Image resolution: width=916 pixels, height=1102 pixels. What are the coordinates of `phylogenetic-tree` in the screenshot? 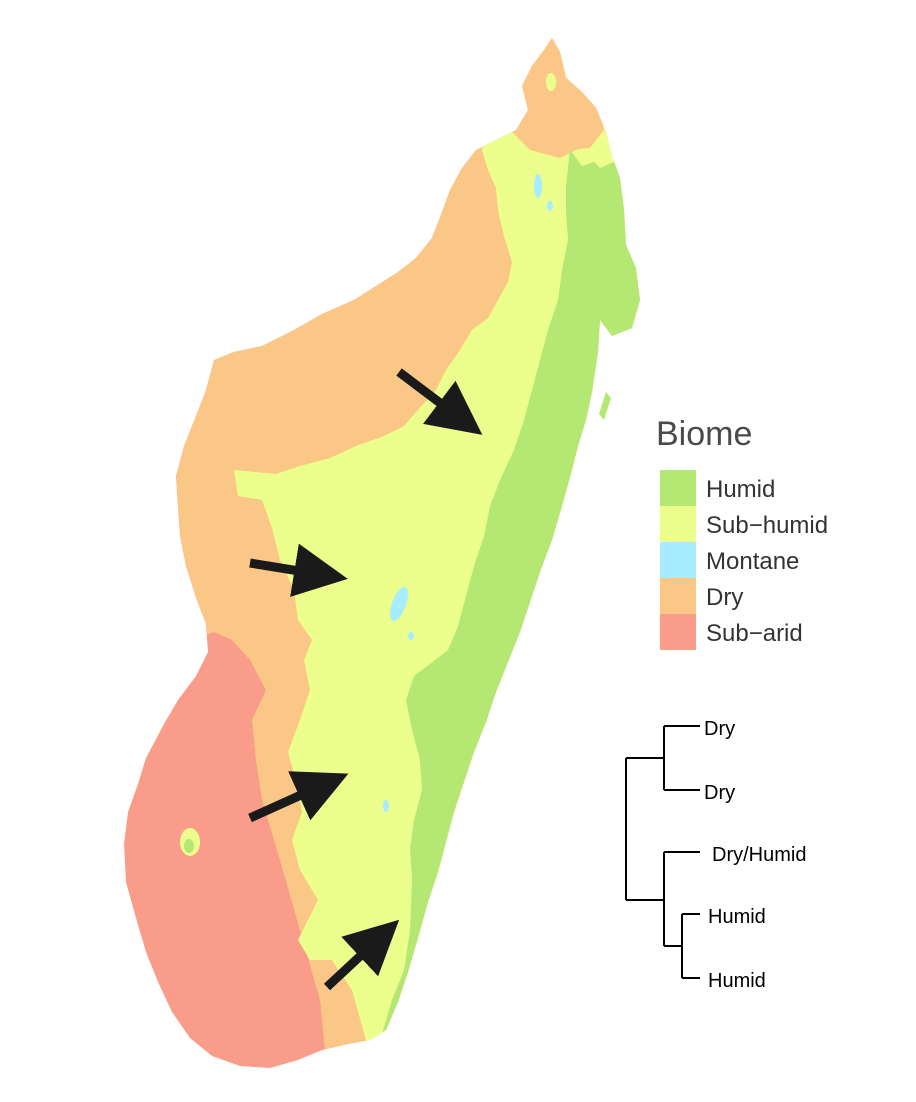 It's located at (662, 852).